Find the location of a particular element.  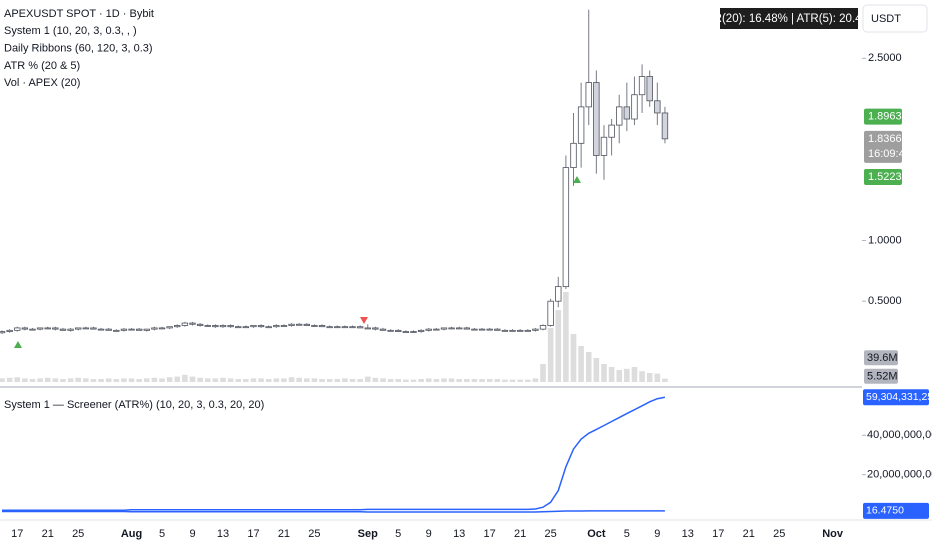

legend-item: Vol · APEX (20) is located at coordinates (42, 83).